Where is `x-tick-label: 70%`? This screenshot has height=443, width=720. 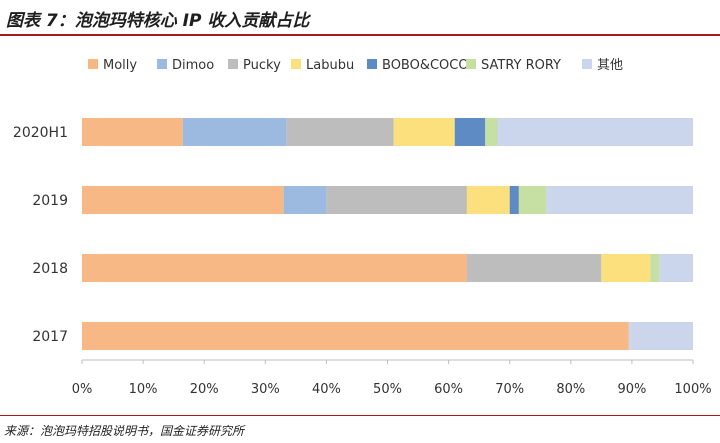 x-tick-label: 70% is located at coordinates (509, 389).